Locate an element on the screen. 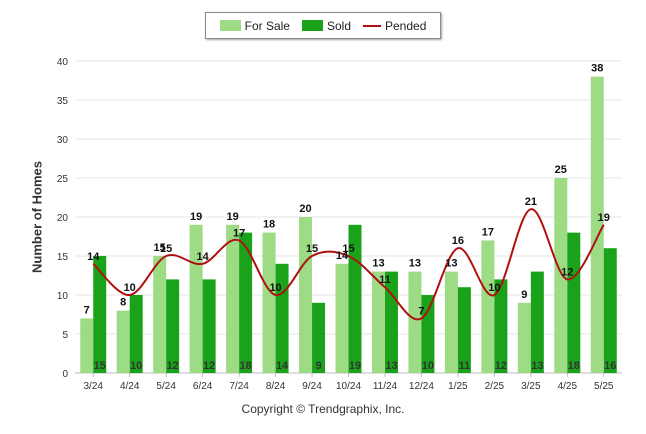  data-label-for-sale: 7 is located at coordinates (87, 310).